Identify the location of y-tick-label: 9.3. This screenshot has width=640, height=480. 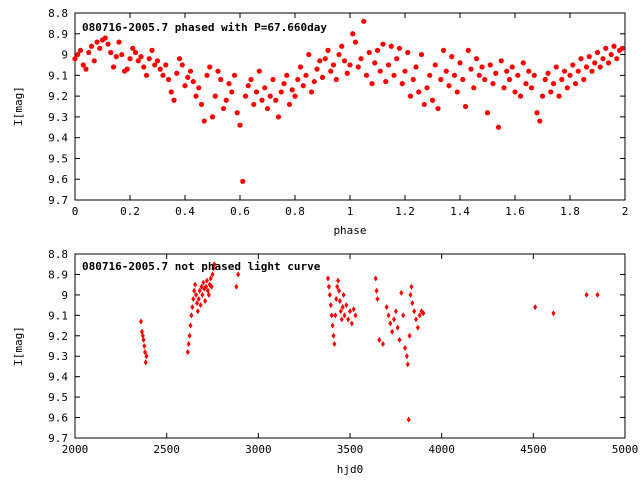
(58, 356).